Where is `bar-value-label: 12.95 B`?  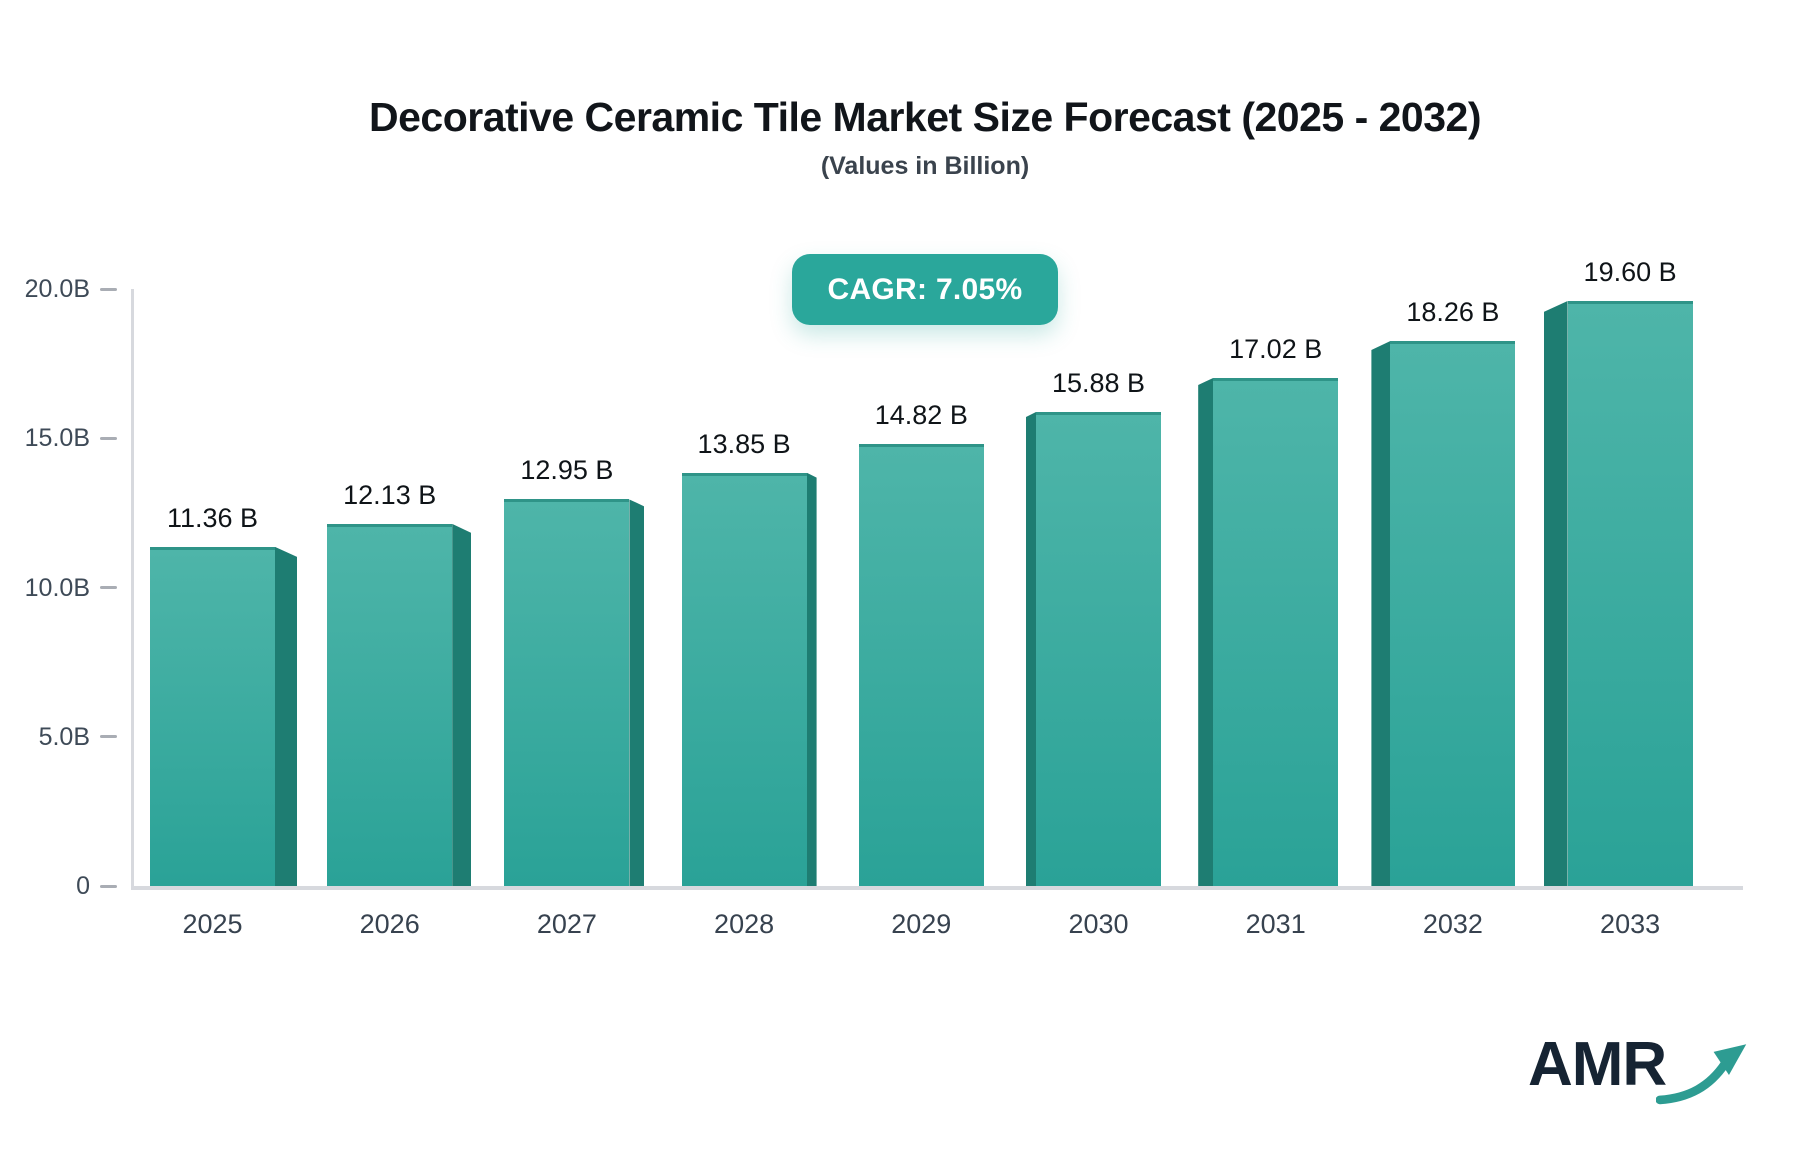
bar-value-label: 12.95 B is located at coordinates (567, 470).